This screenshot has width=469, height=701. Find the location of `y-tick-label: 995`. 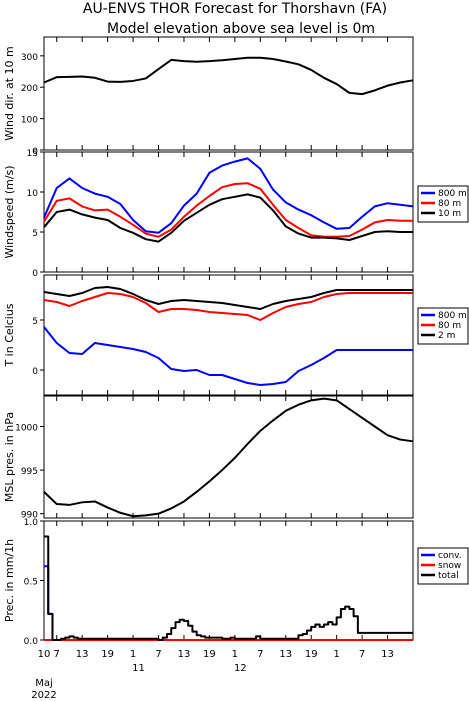

y-tick-label: 995 is located at coordinates (29, 472).